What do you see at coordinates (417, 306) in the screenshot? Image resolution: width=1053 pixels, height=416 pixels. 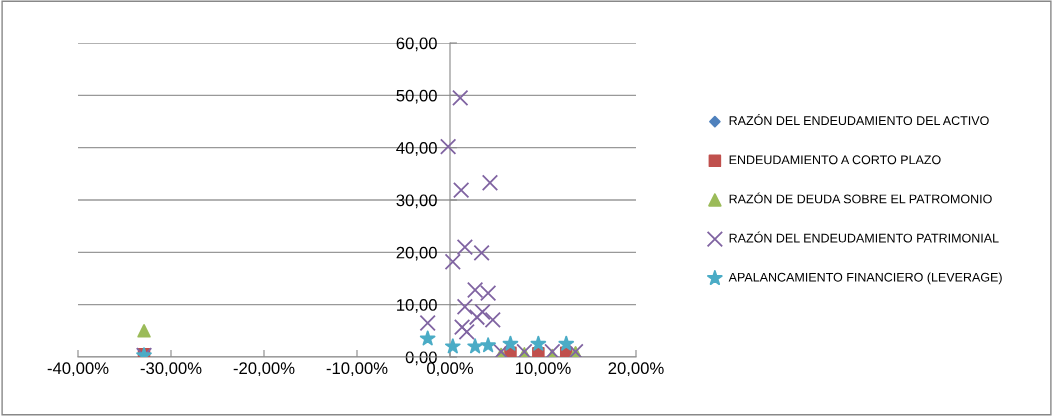 I see `y-tick-label: 10,00` at bounding box center [417, 306].